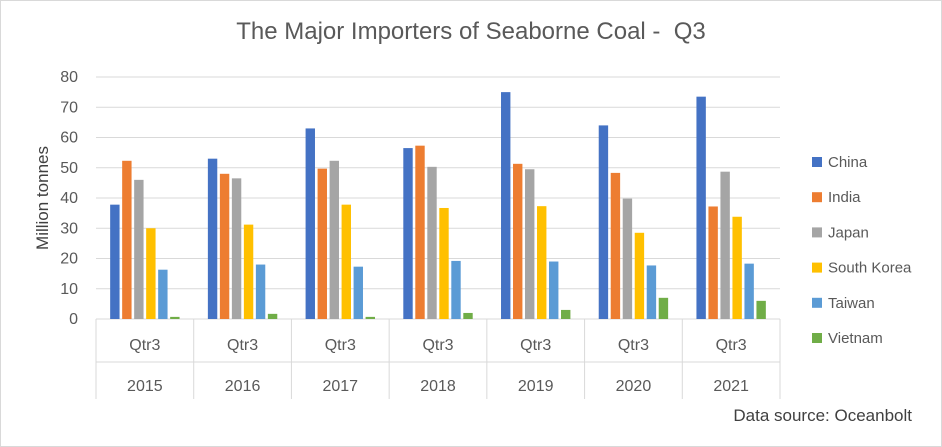  What do you see at coordinates (634, 386) in the screenshot?
I see `x-tick-label-year: 2020` at bounding box center [634, 386].